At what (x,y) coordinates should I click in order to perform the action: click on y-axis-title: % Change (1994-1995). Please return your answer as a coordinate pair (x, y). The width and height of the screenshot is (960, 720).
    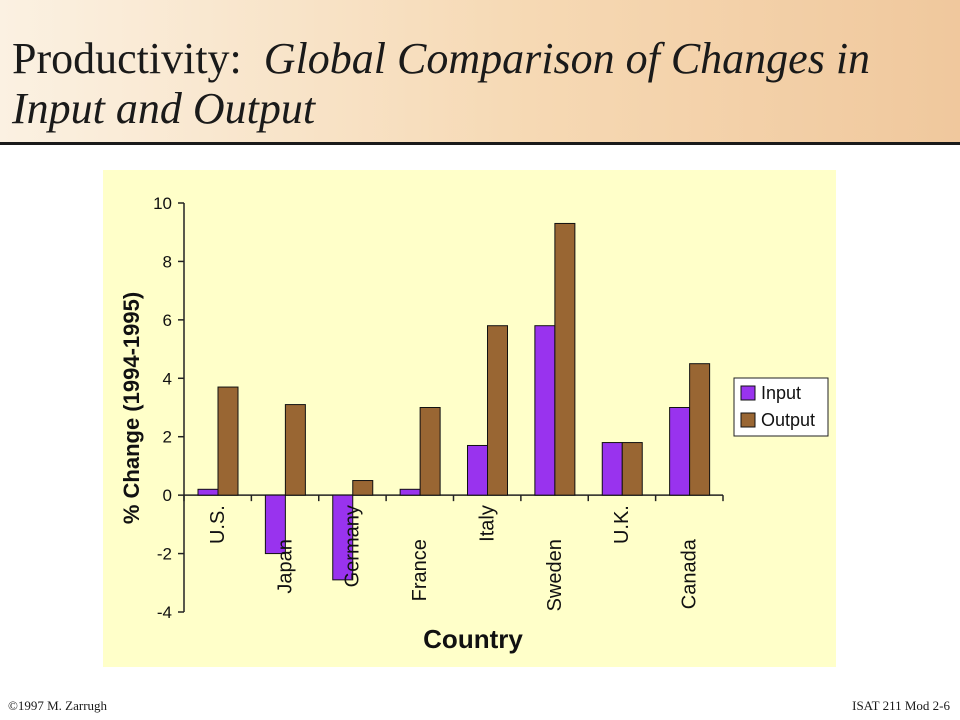
    Looking at the image, I should click on (131, 408).